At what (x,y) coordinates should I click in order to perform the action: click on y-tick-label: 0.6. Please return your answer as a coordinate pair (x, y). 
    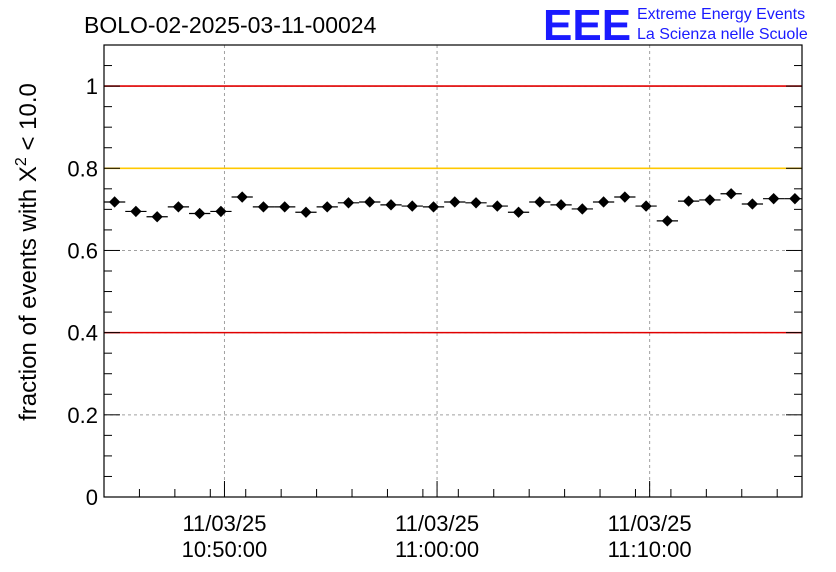
    Looking at the image, I should click on (82, 250).